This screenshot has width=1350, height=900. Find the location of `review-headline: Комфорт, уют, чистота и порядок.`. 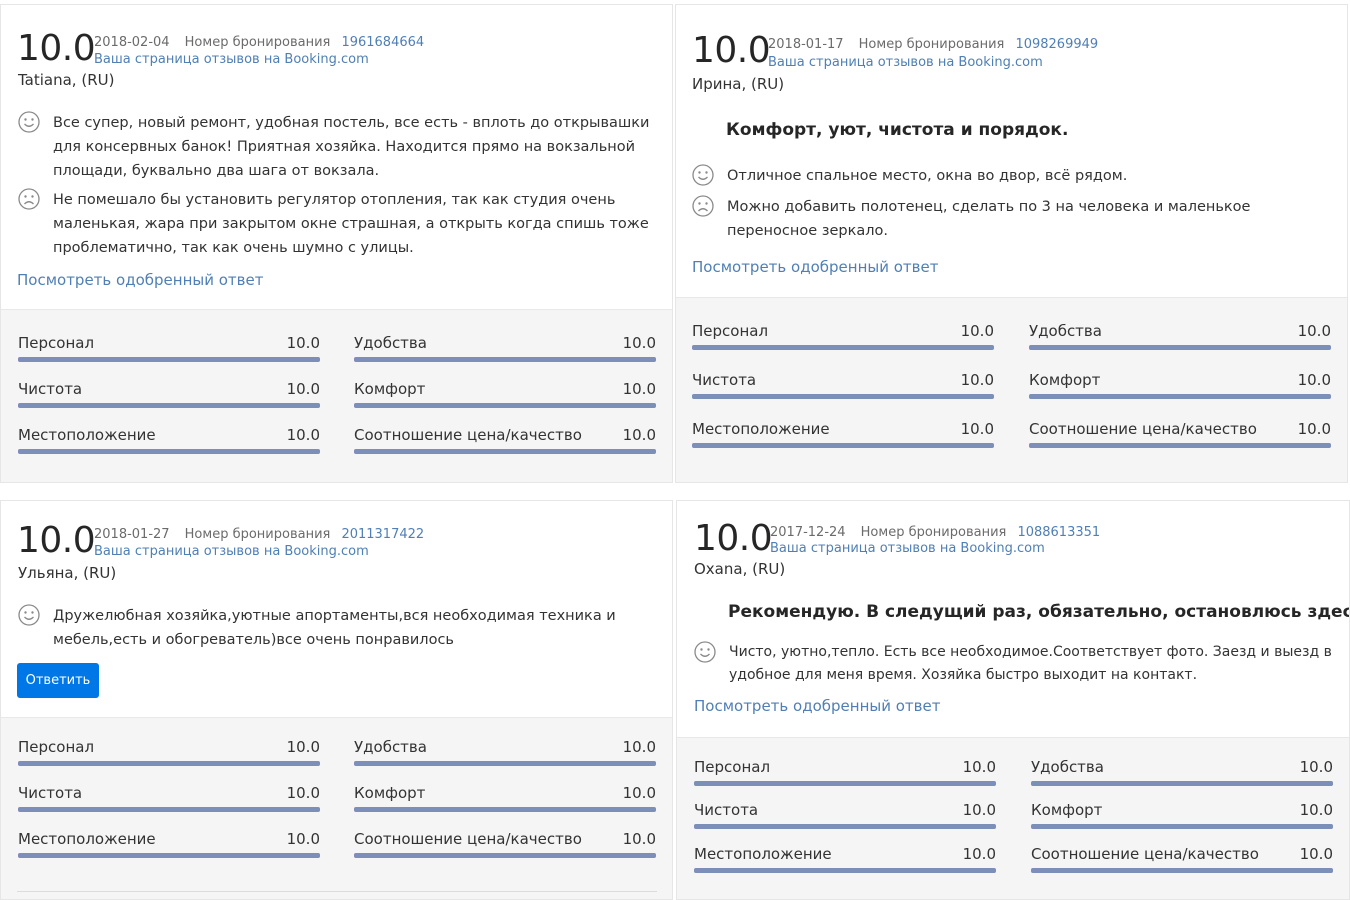

review-headline: Комфорт, уют, чистота и порядок. is located at coordinates (897, 130).